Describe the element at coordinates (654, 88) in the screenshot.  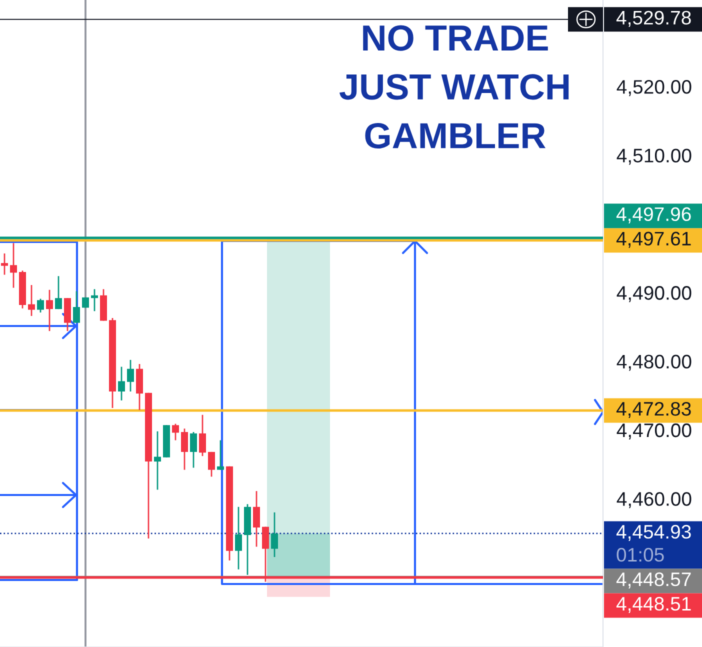
I see `y-tick-label: 4,520.00` at that location.